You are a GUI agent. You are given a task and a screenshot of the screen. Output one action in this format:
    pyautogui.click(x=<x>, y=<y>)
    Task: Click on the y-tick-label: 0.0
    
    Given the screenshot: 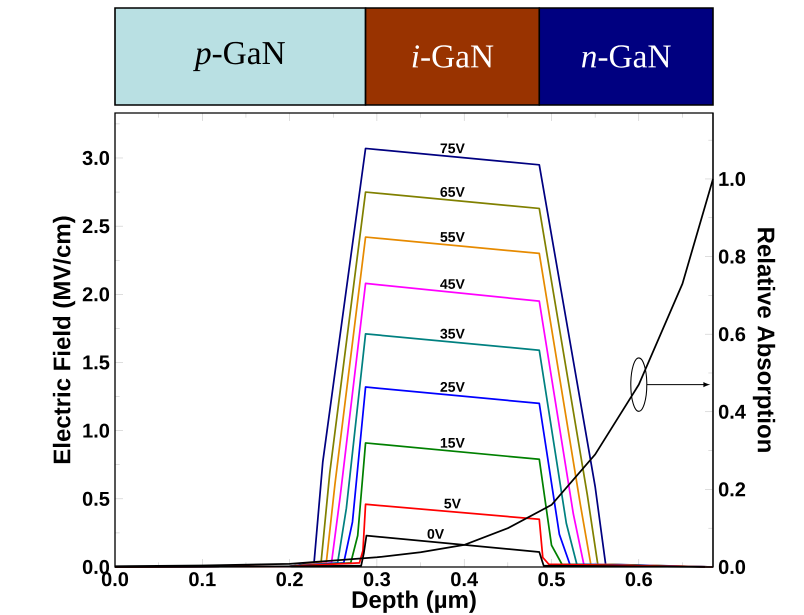 What is the action you would take?
    pyautogui.click(x=96, y=567)
    